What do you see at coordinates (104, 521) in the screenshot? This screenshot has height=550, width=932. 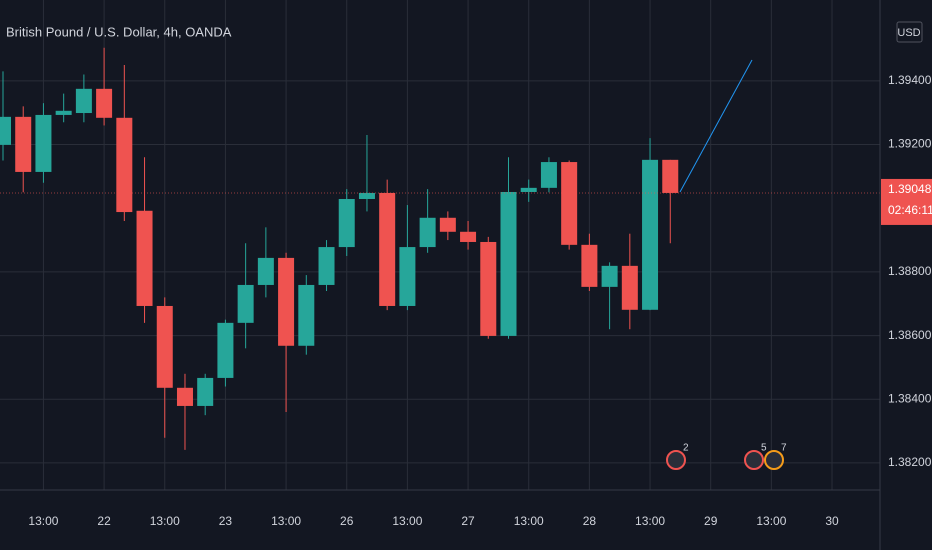 I see `x-tick-label: 22` at bounding box center [104, 521].